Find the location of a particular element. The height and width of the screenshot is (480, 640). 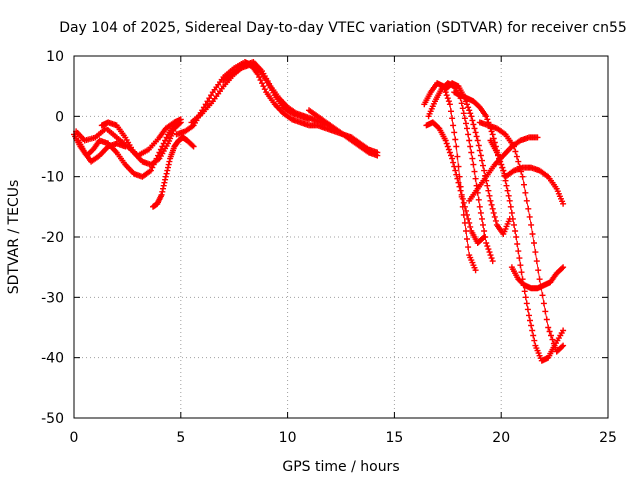

y-tick-label: -30 is located at coordinates (52, 298).